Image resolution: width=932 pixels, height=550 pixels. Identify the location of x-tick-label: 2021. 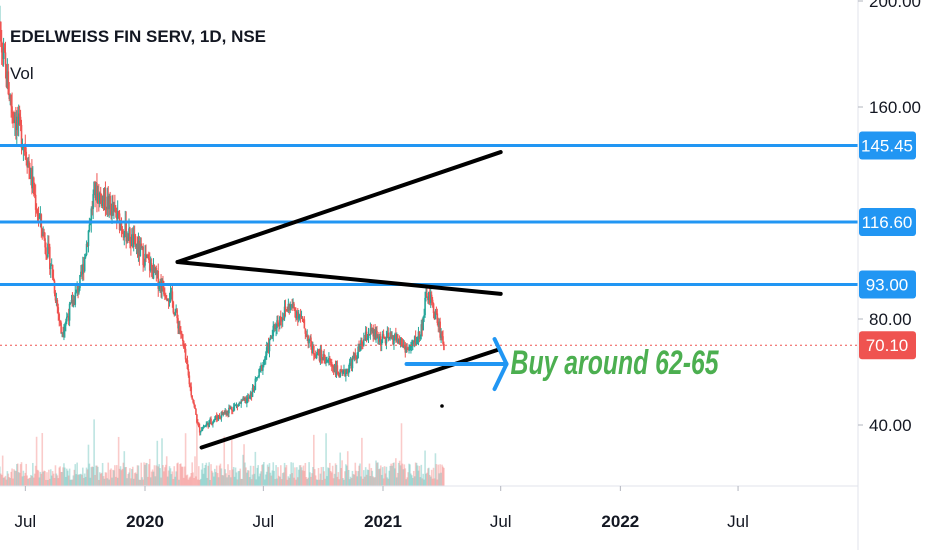
(383, 521).